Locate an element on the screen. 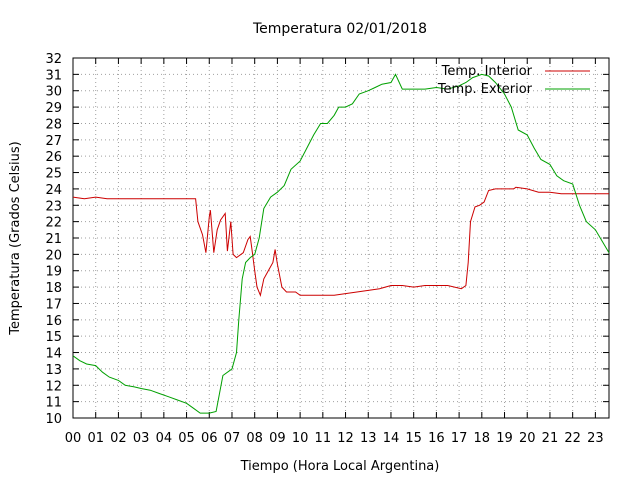  y-tick-label: 21 is located at coordinates (53, 239).